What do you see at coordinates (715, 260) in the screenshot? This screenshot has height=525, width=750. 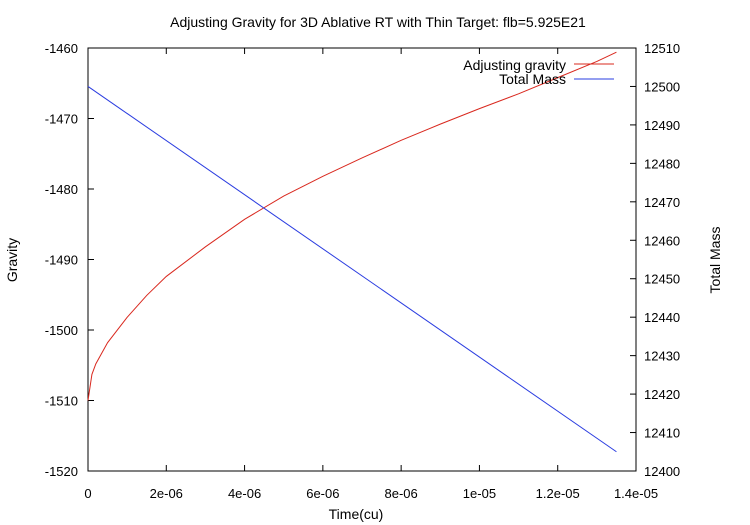 I see `y2-axis-label: Total Mass` at bounding box center [715, 260].